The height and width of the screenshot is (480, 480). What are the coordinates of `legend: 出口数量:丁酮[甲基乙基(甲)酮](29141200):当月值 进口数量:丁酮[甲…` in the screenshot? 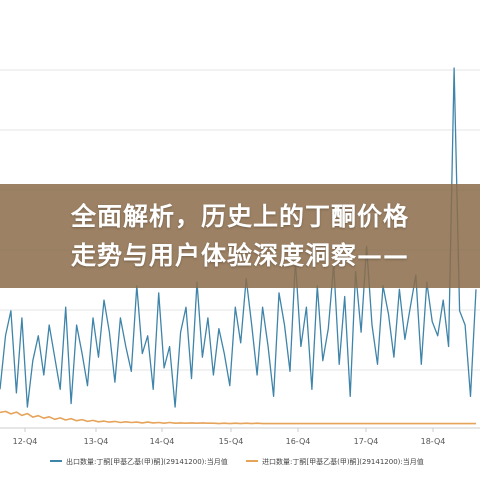 It's located at (237, 461).